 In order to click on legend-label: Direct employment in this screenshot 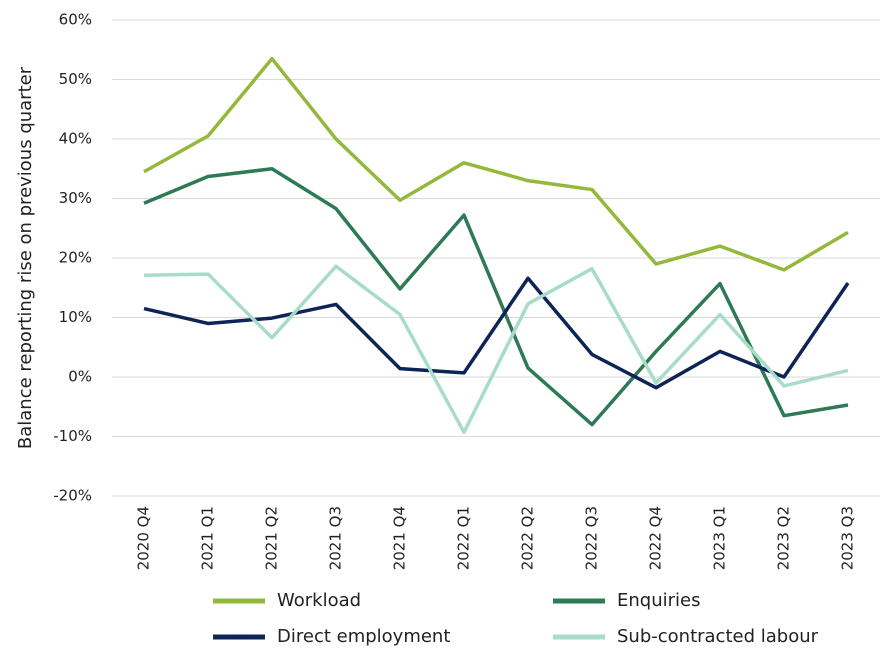, I will do `click(363, 636)`.